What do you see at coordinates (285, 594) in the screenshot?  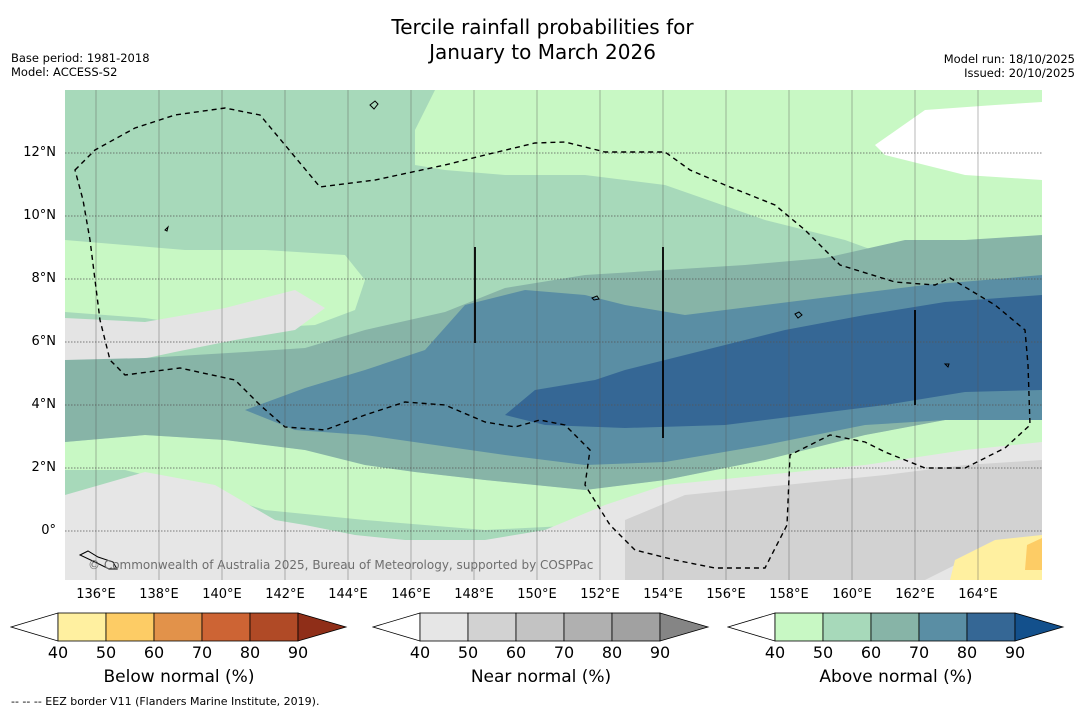 I see `lon-label: 142°E` at bounding box center [285, 594].